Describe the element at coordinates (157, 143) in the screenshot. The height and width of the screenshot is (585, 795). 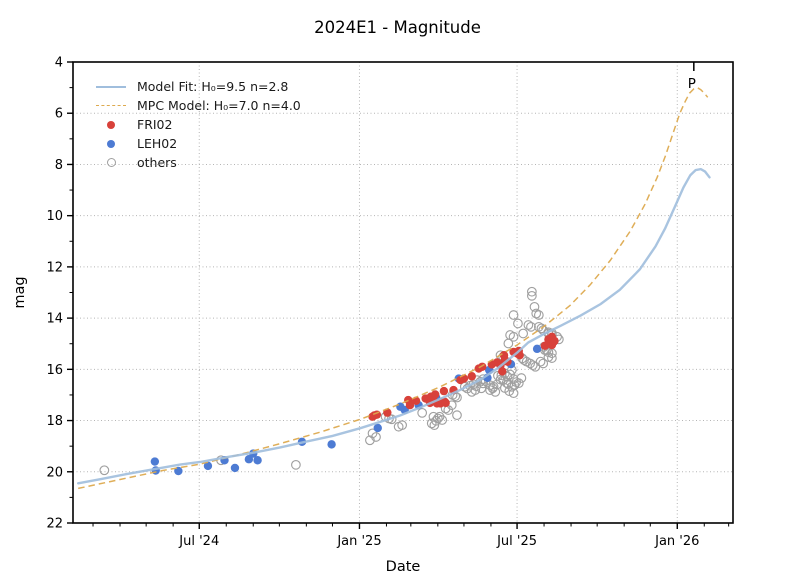
I see `legend-label-leh02: LEH02` at that location.